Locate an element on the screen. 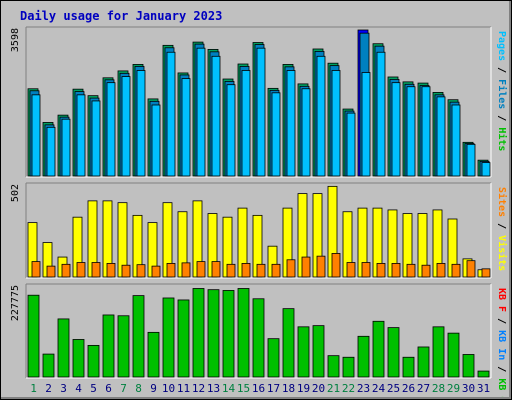 This screenshot has height=400, width=512. x-tick-label-4: 4 is located at coordinates (78, 388).